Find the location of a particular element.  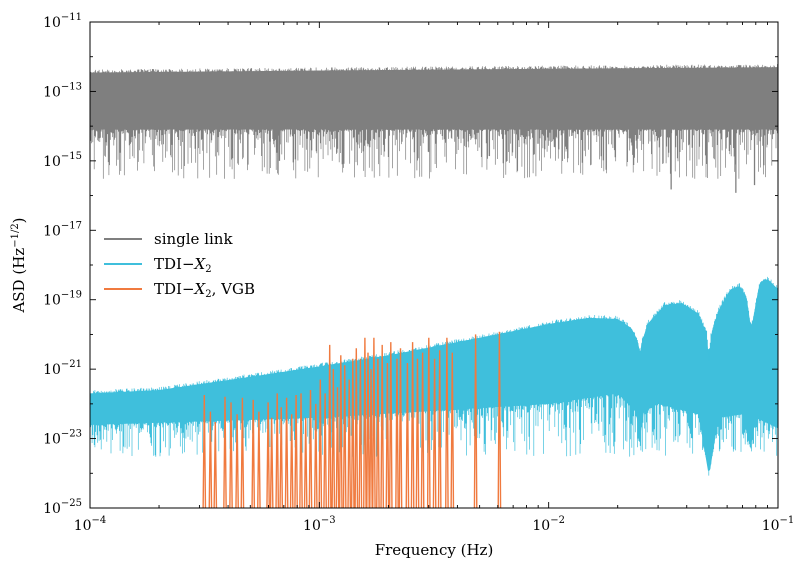

x-tick-label: 10⁻³ is located at coordinates (319, 524).